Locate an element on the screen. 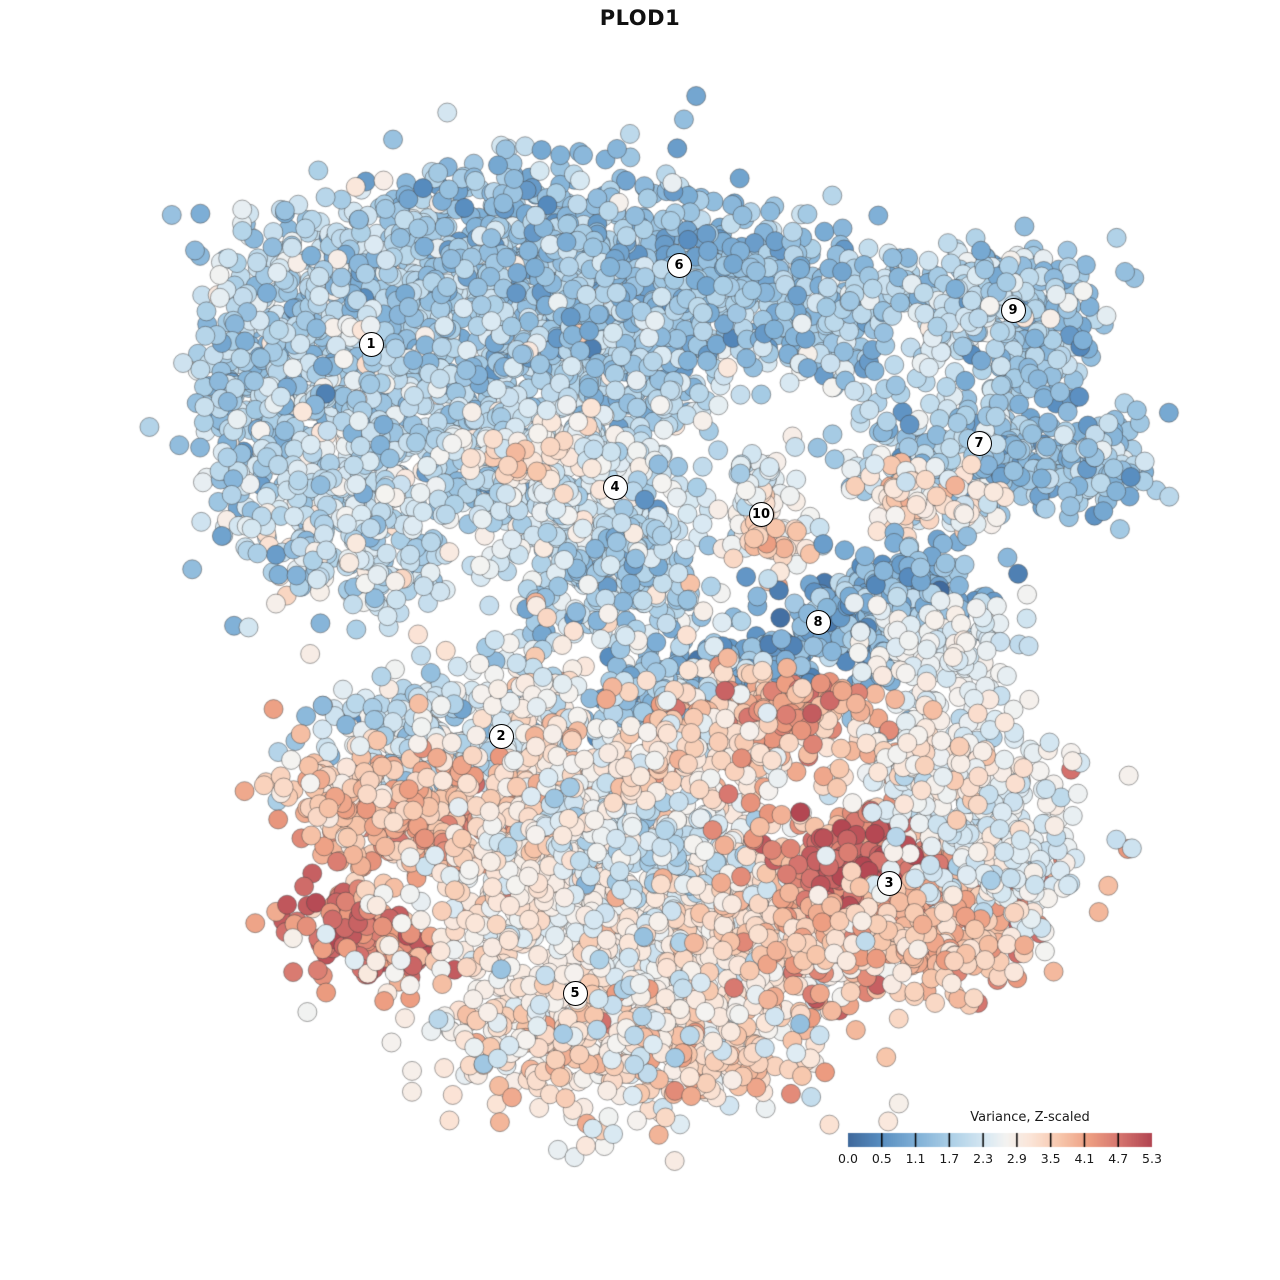 Image resolution: width=1280 pixels, height=1280 pixels. legend-tick-label: 2.3 is located at coordinates (983, 1158).